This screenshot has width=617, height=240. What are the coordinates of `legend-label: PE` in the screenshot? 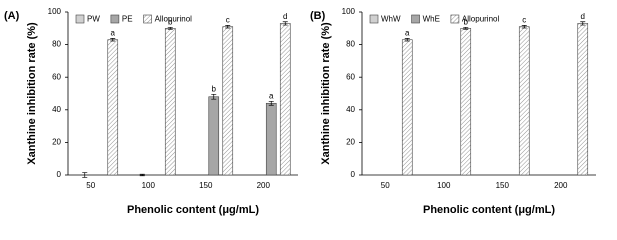 It's located at (127, 19).